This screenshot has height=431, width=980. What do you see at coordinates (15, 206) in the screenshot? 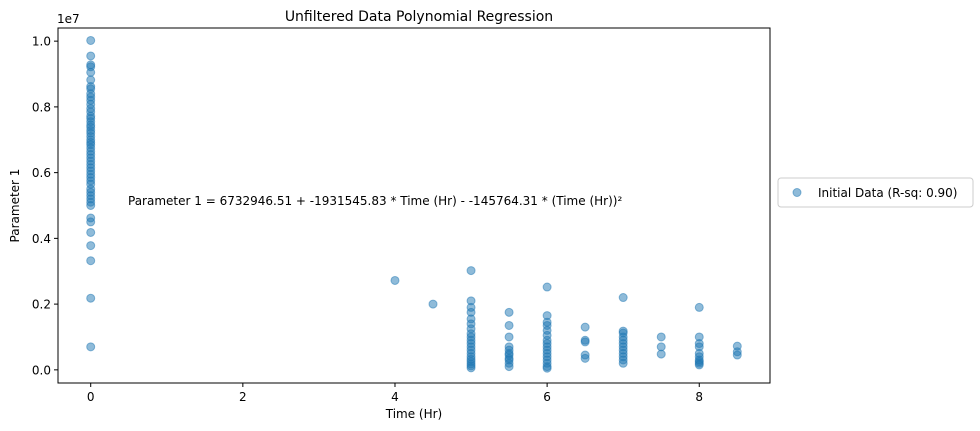
I see `y-axis-label: Parameter 1` at bounding box center [15, 206].